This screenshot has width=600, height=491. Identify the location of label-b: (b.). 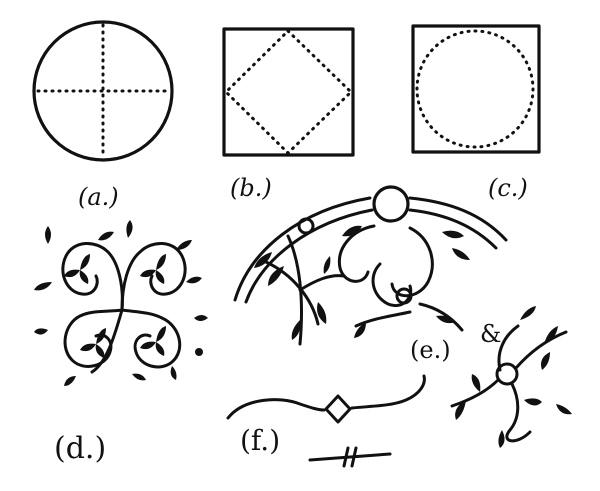
(251, 188).